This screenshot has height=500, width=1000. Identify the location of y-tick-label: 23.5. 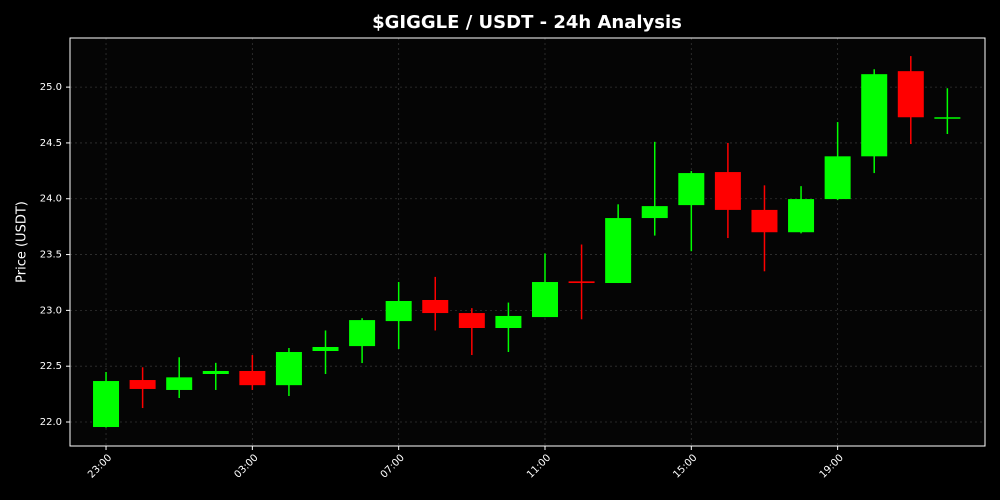
(51, 255).